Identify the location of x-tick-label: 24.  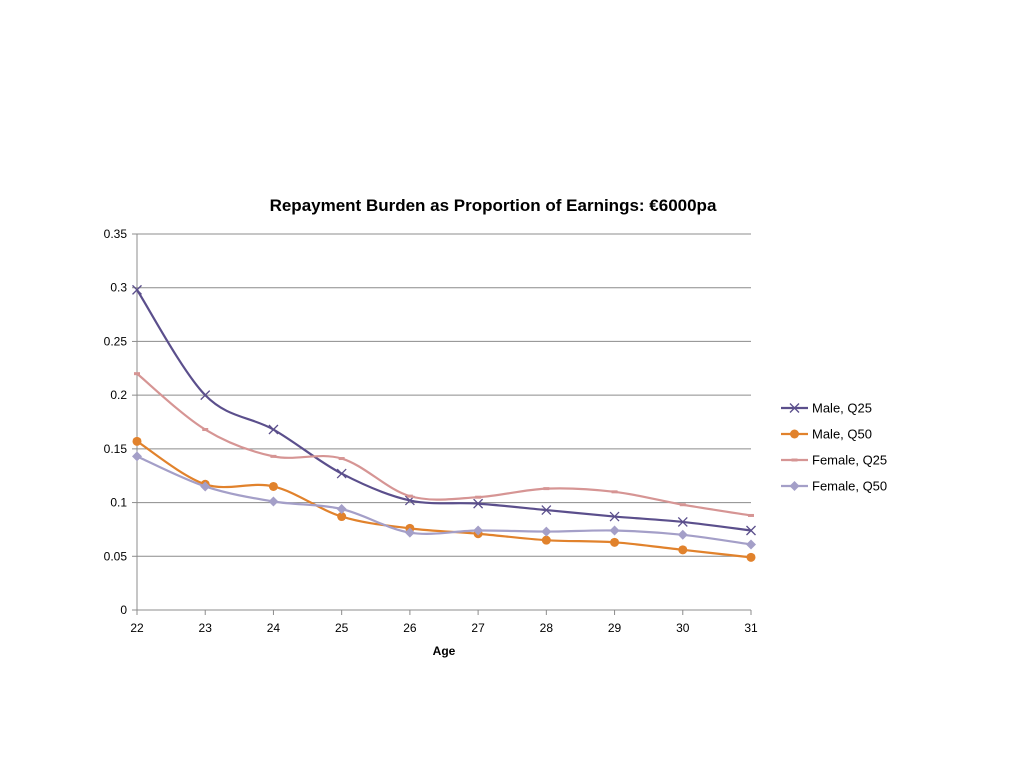
(274, 628).